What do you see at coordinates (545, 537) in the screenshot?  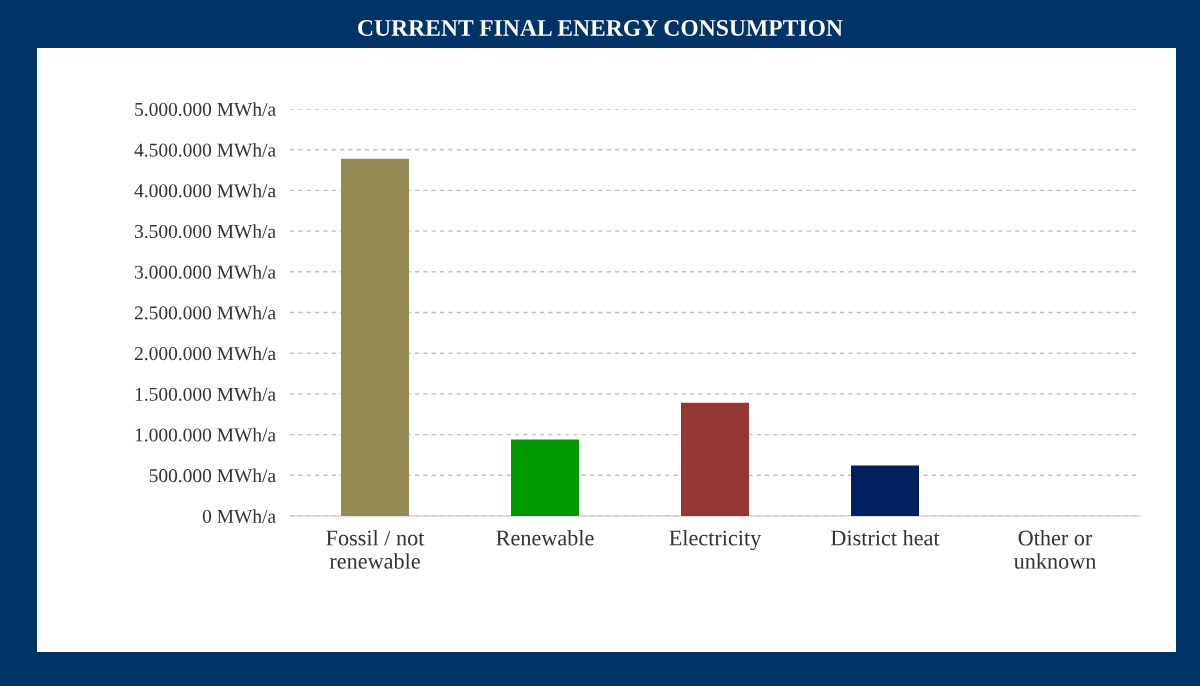 I see `x-tick-label: Renewable` at bounding box center [545, 537].